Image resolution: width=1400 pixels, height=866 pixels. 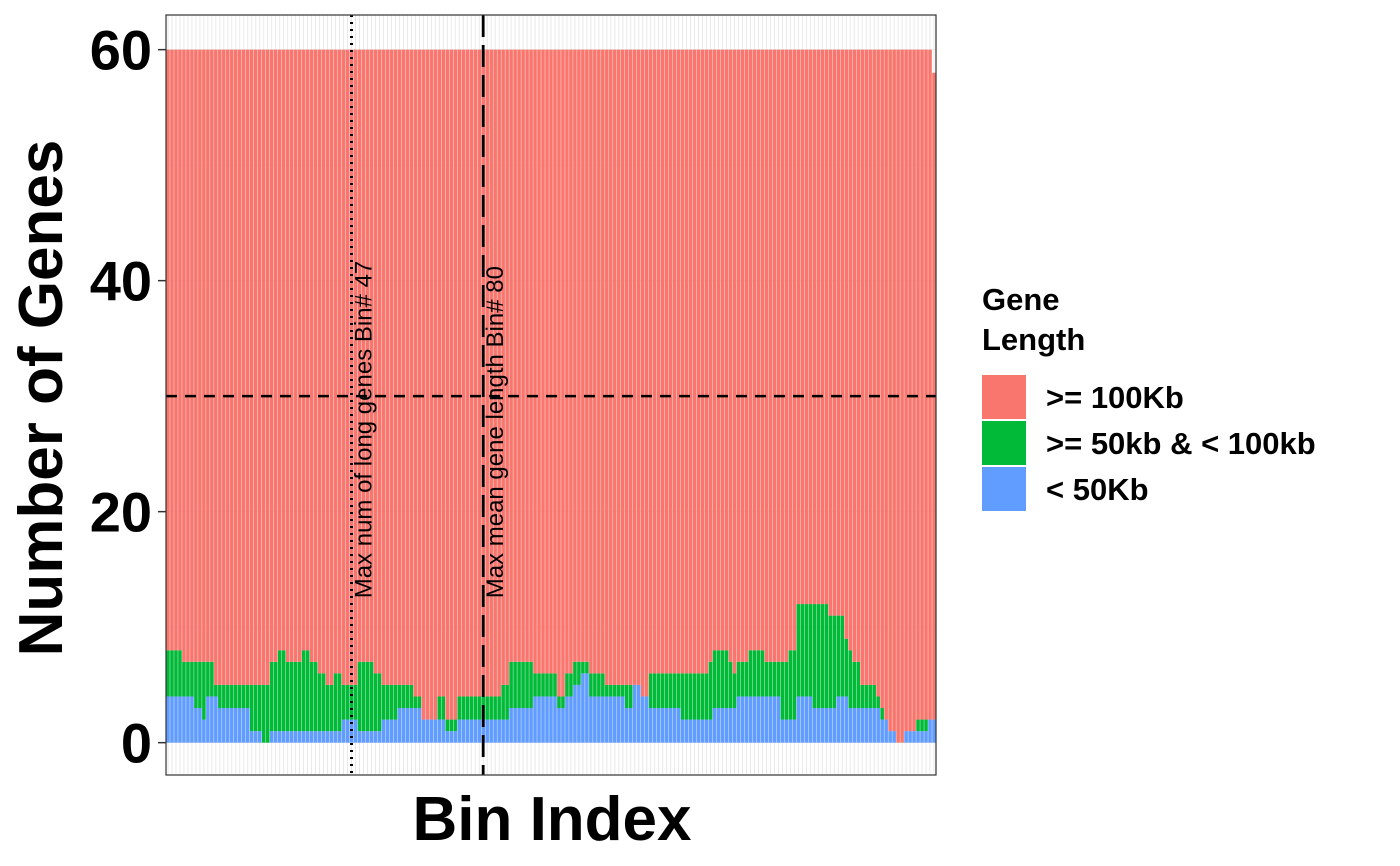 I want to click on legend-label: >= 100Kb, so click(x=1115, y=397).